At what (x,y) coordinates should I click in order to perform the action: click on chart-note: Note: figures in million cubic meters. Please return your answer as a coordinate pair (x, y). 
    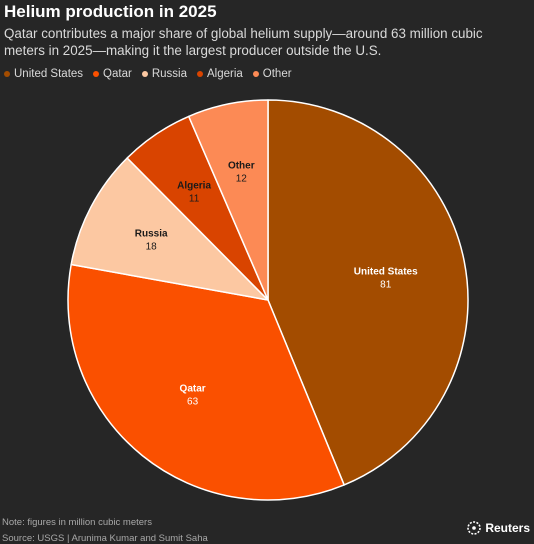
    Looking at the image, I should click on (77, 522).